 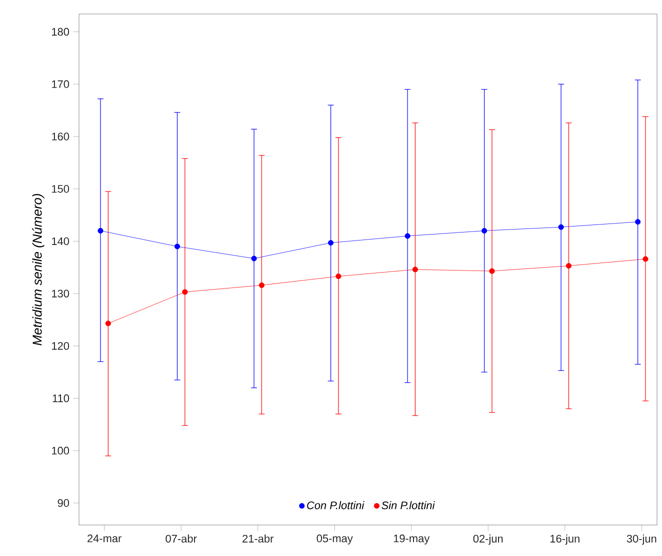 What do you see at coordinates (38, 270) in the screenshot?
I see `y-axis-title: Metridium senile (Número)` at bounding box center [38, 270].